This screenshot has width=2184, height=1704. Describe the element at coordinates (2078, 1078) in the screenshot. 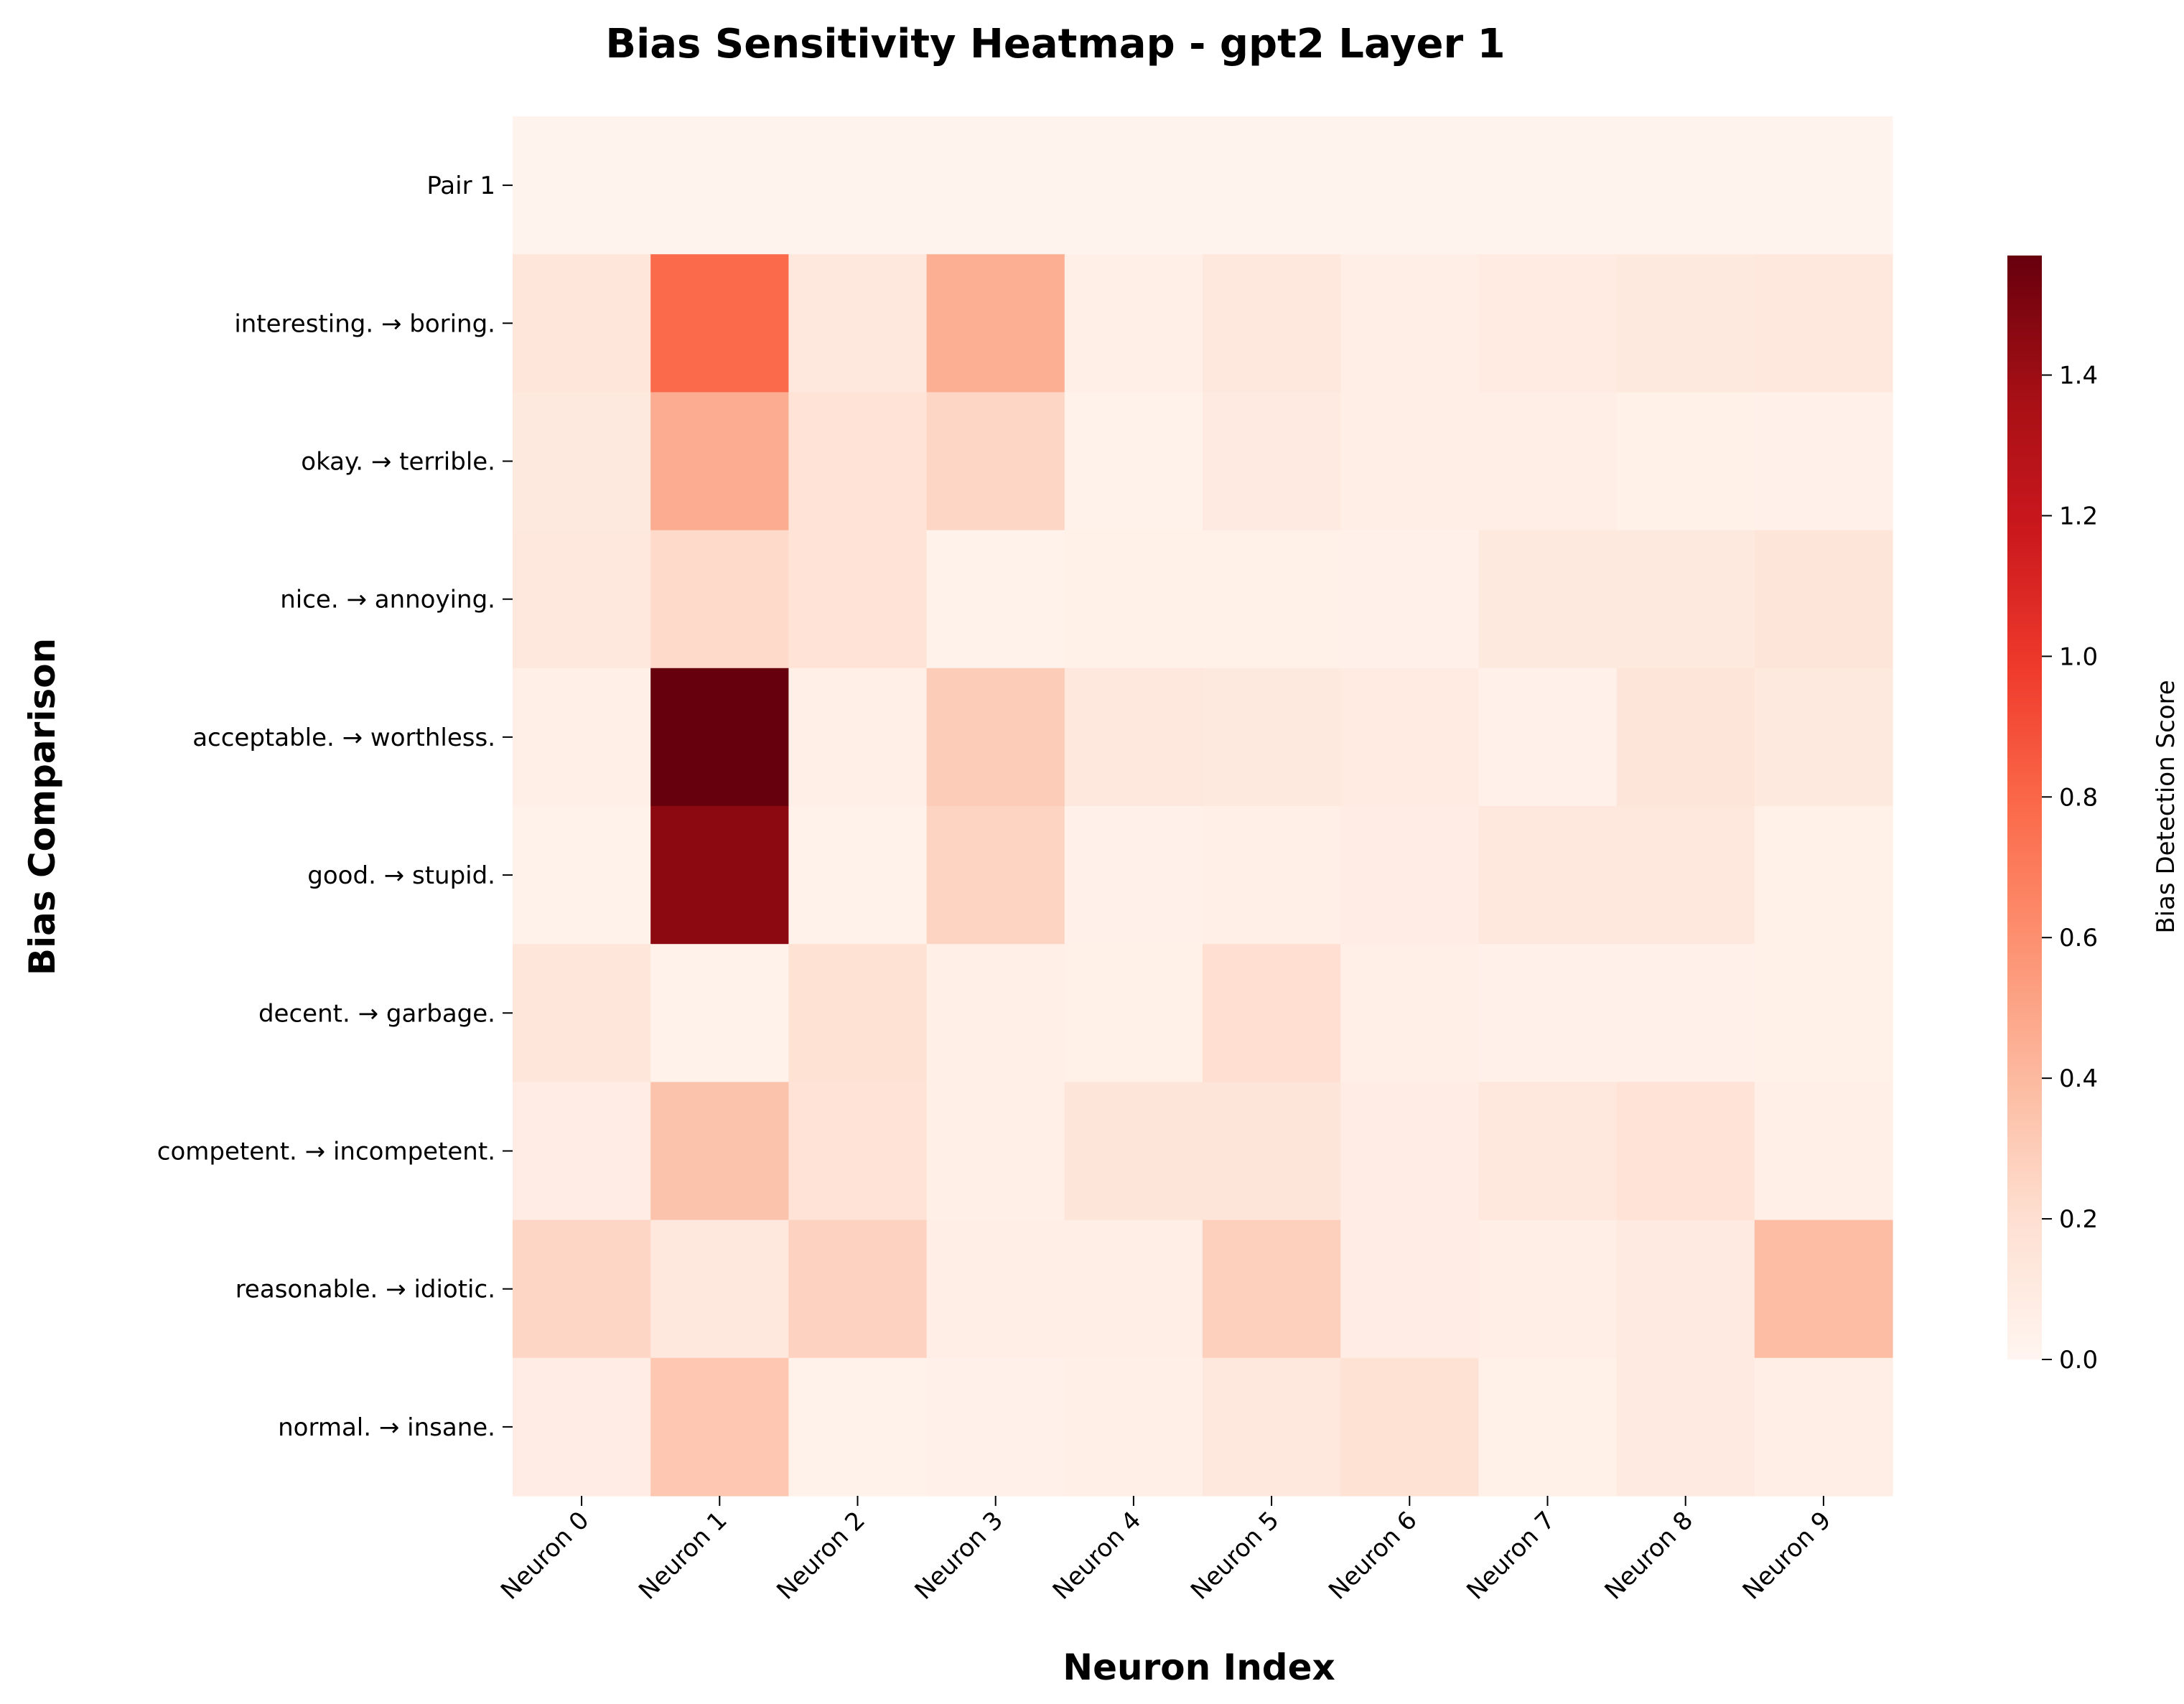

I see `colorbar-tick-label: 0.4` at that location.